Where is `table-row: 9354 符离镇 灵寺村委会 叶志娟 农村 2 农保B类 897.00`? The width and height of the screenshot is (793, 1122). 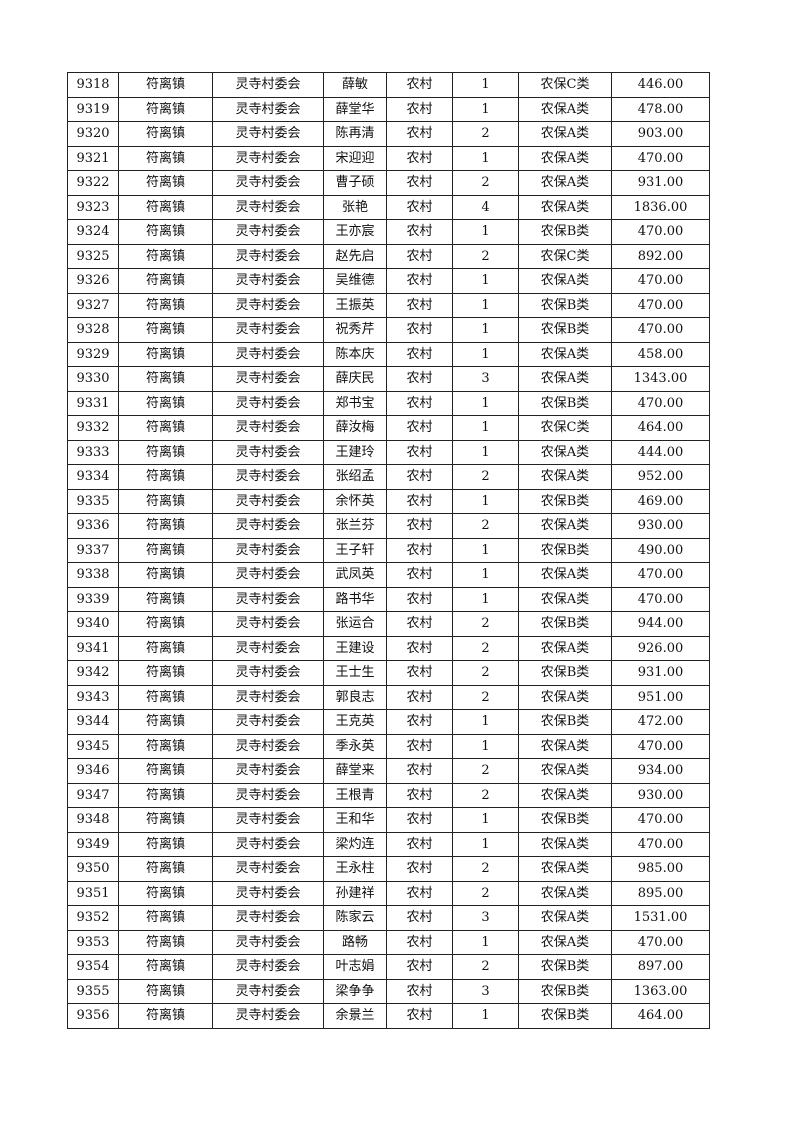 table-row: 9354 符离镇 灵寺村委会 叶志娟 农村 2 农保B类 897.00 is located at coordinates (388, 967).